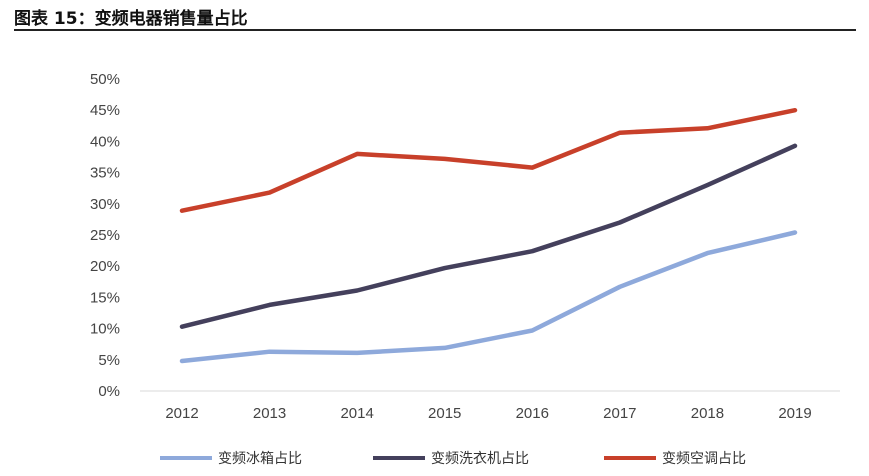 This screenshot has width=869, height=476. Describe the element at coordinates (109, 391) in the screenshot. I see `y-tick-label: 0%` at that location.